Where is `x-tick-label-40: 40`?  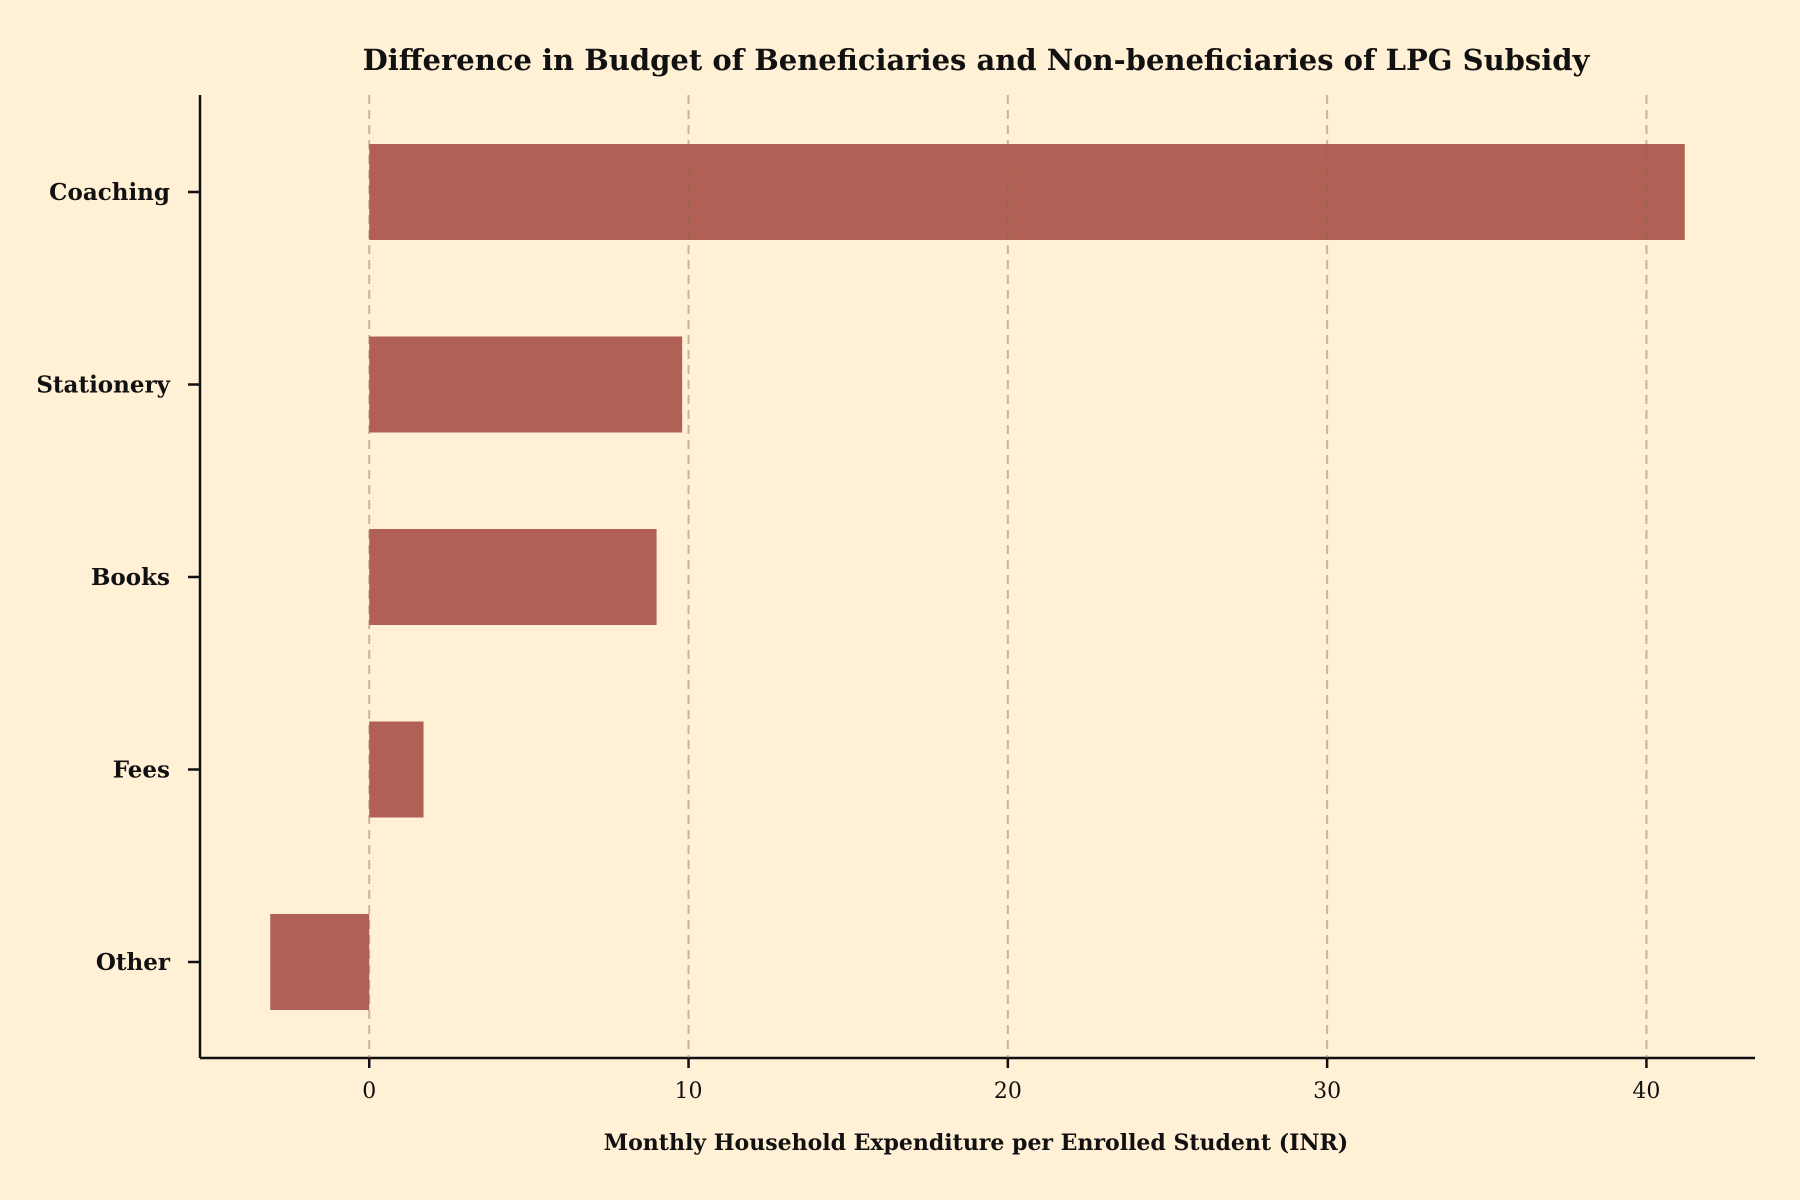 x-tick-label-40: 40 is located at coordinates (1646, 1091).